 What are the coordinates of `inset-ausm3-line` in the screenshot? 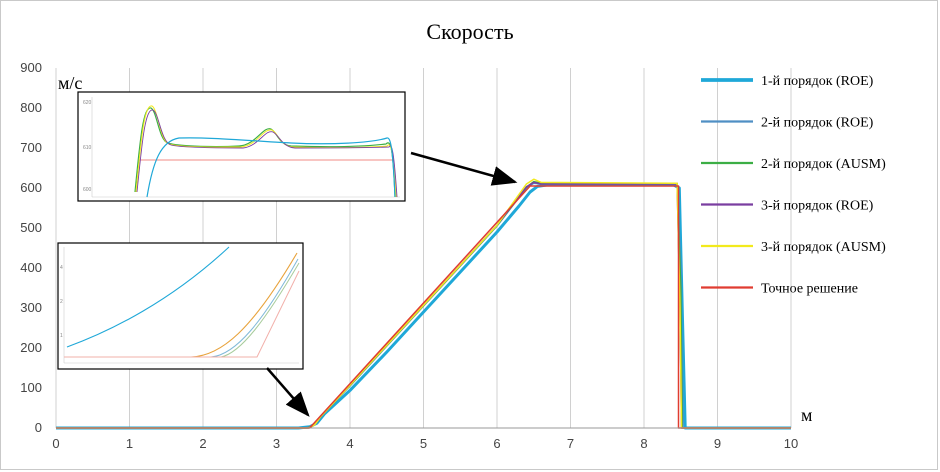 It's located at (266, 151).